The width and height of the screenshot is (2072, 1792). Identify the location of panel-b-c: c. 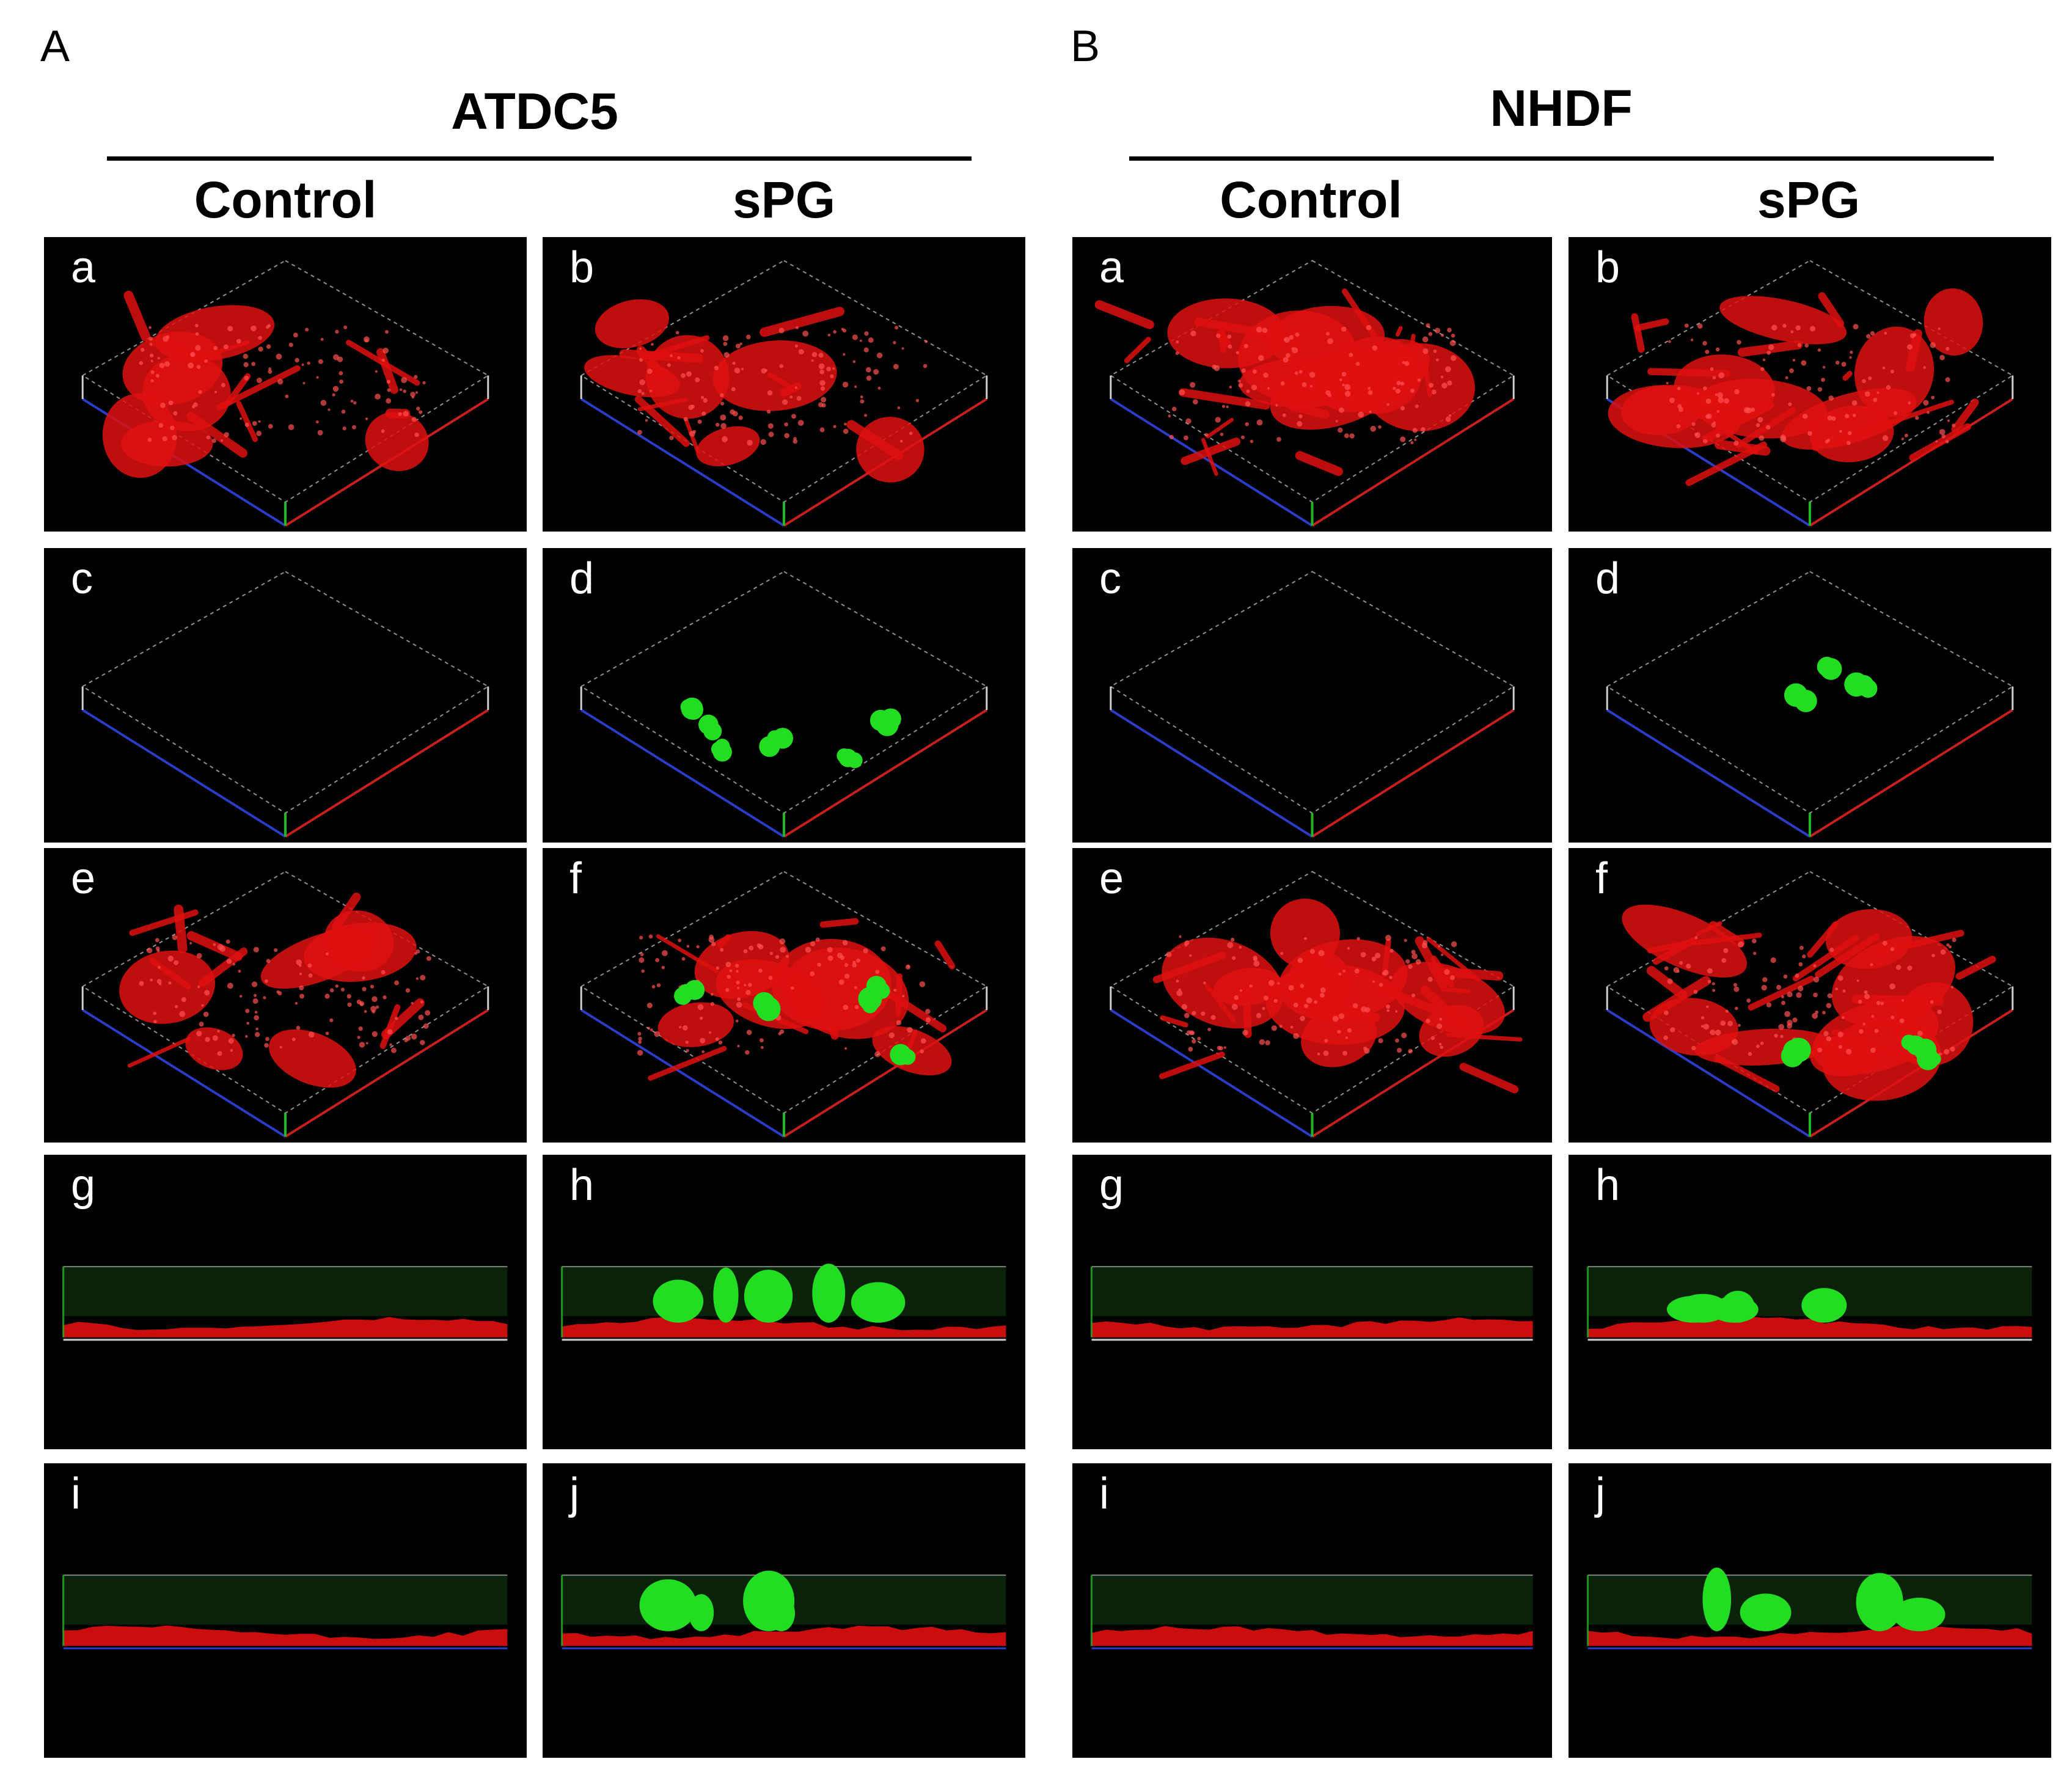
(1312, 695).